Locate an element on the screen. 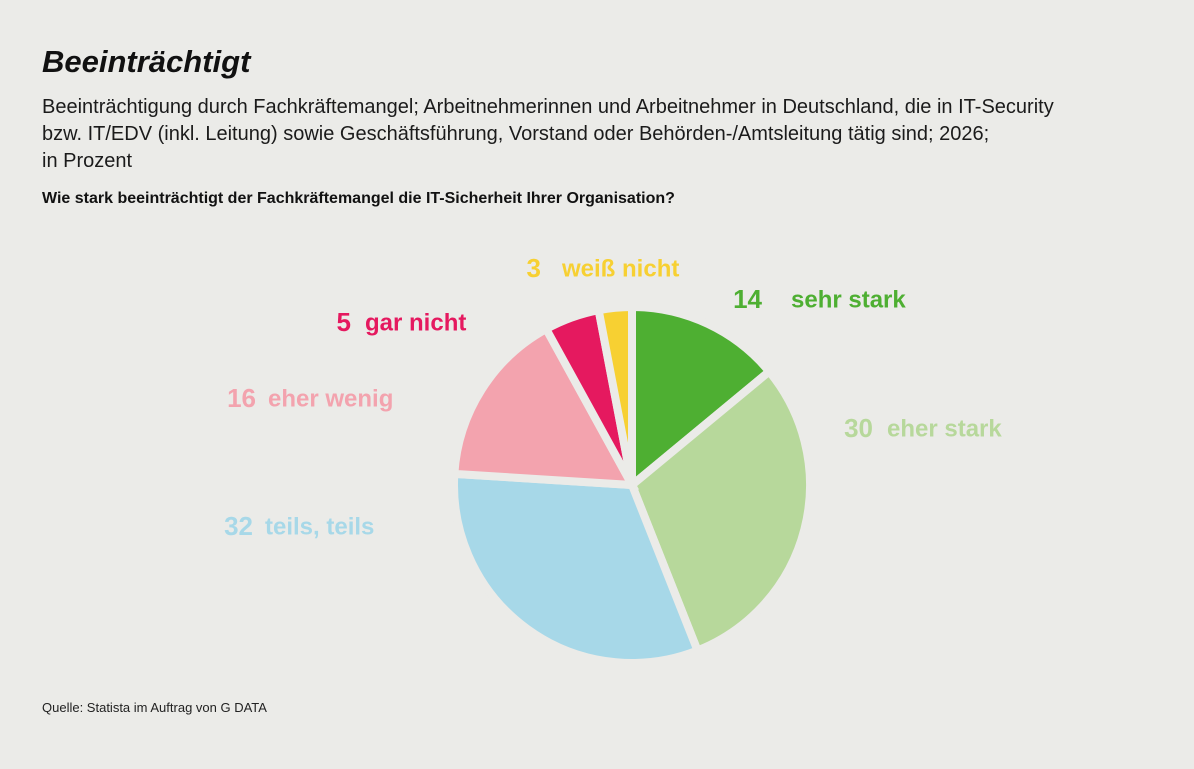 This screenshot has width=1194, height=769. chart-title: Beeinträchtigt is located at coordinates (146, 61).